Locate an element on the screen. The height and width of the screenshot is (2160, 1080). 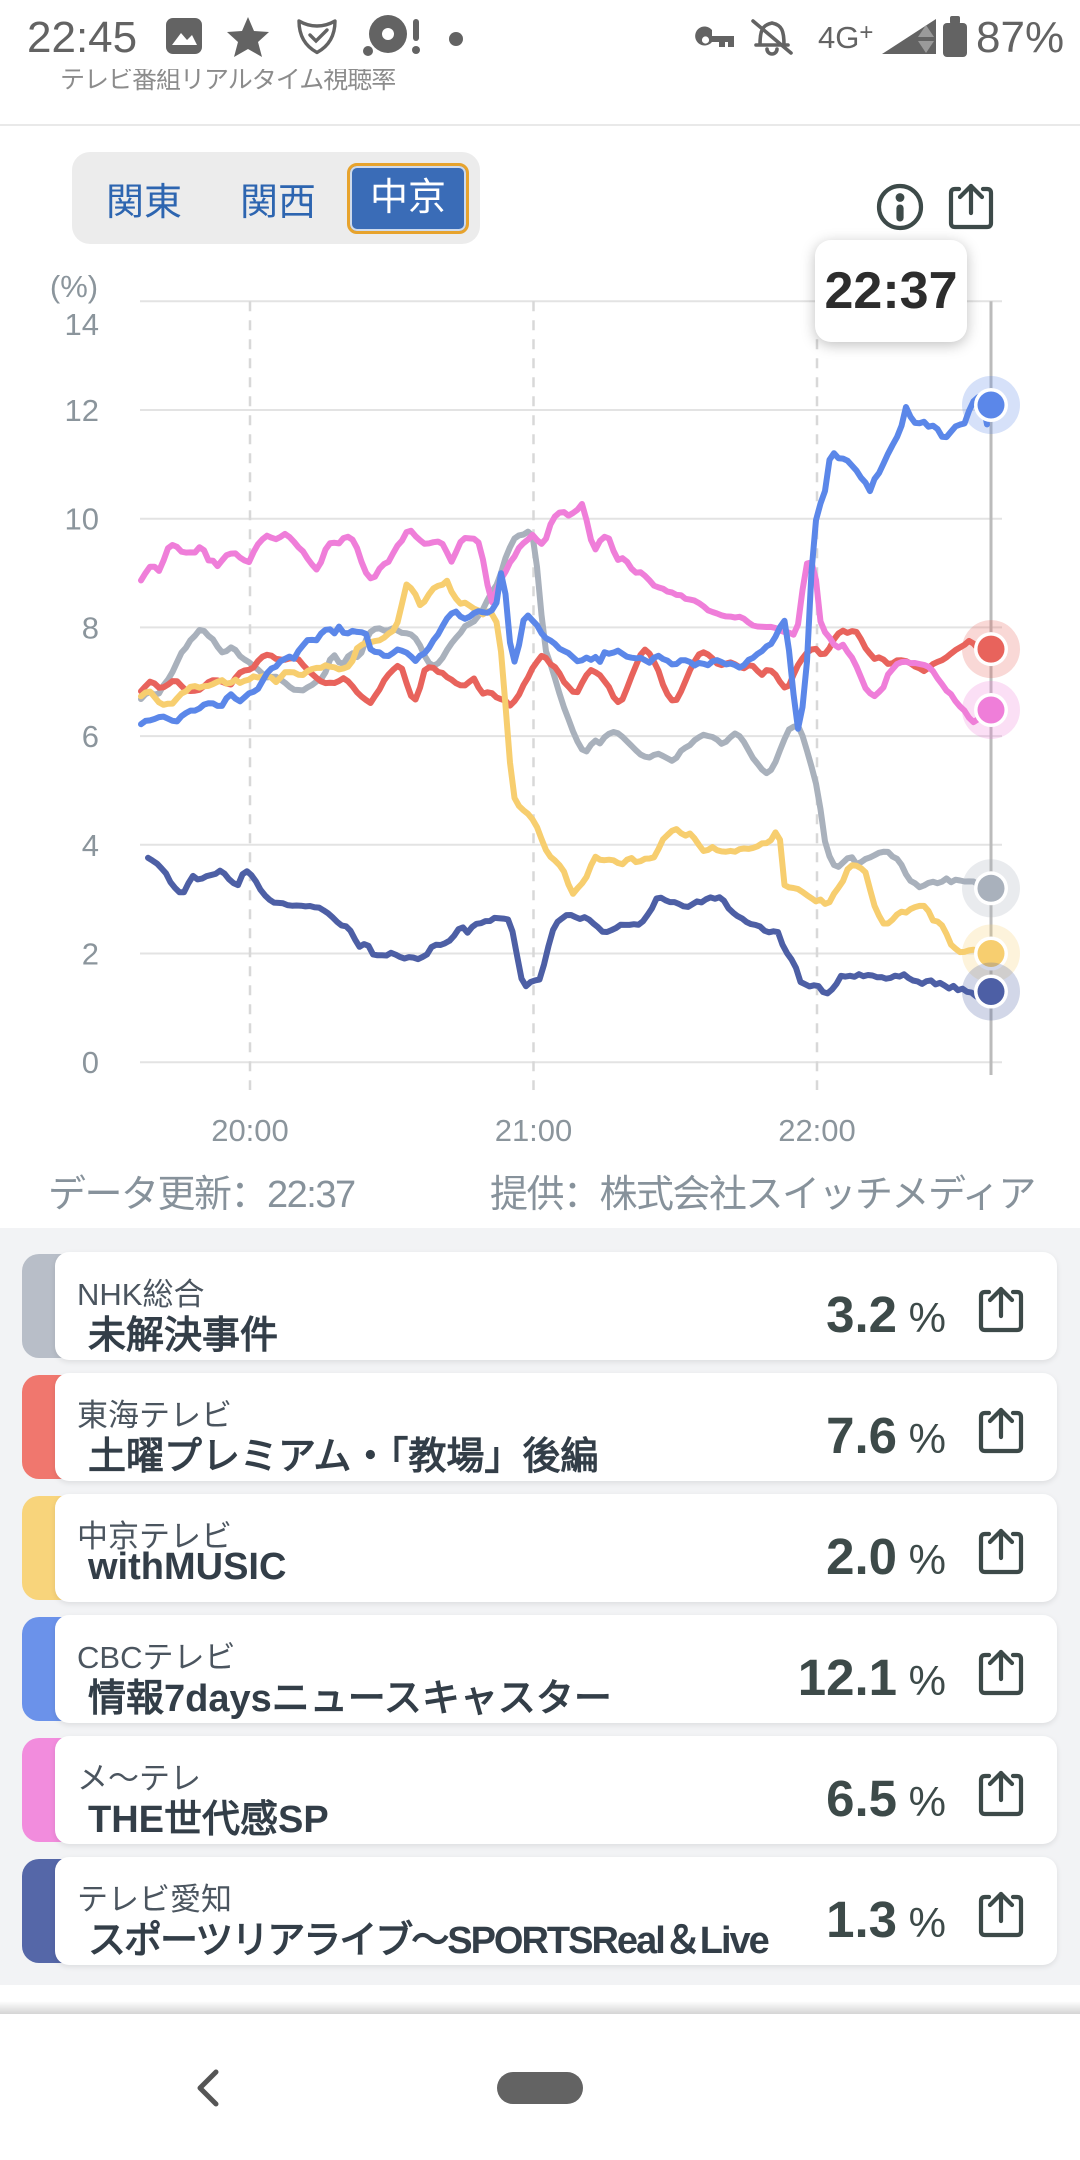
svg-text: 6 is located at coordinates (90, 736).